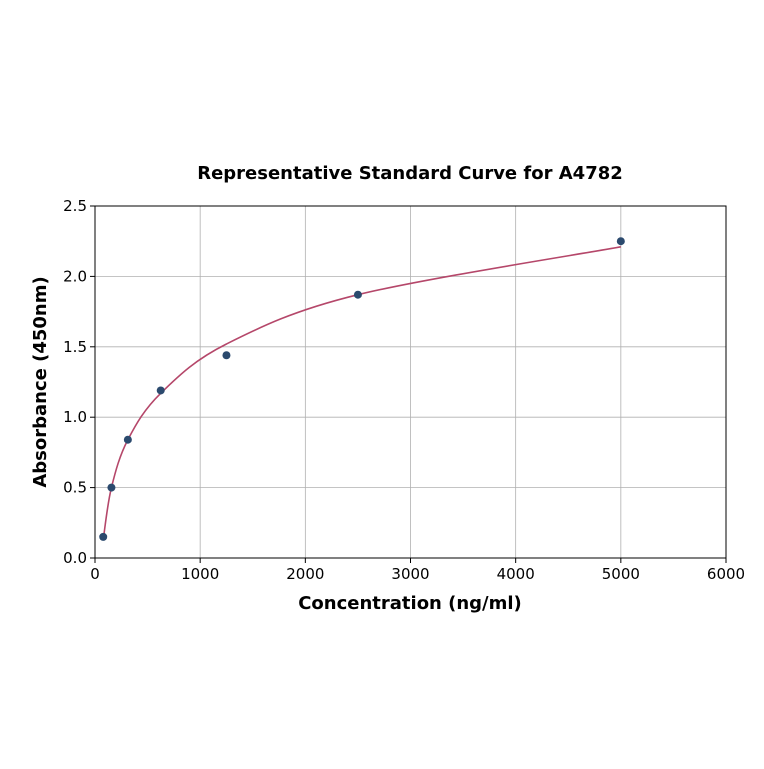 Image resolution: width=764 pixels, height=769 pixels. I want to click on y-tick-label: 1.5, so click(75, 347).